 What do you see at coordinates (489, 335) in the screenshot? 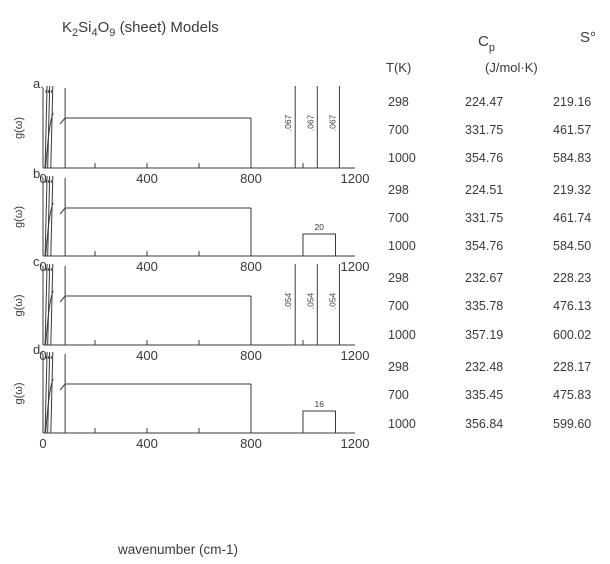
I see `table-row: 1000 357.19 600.02` at bounding box center [489, 335].